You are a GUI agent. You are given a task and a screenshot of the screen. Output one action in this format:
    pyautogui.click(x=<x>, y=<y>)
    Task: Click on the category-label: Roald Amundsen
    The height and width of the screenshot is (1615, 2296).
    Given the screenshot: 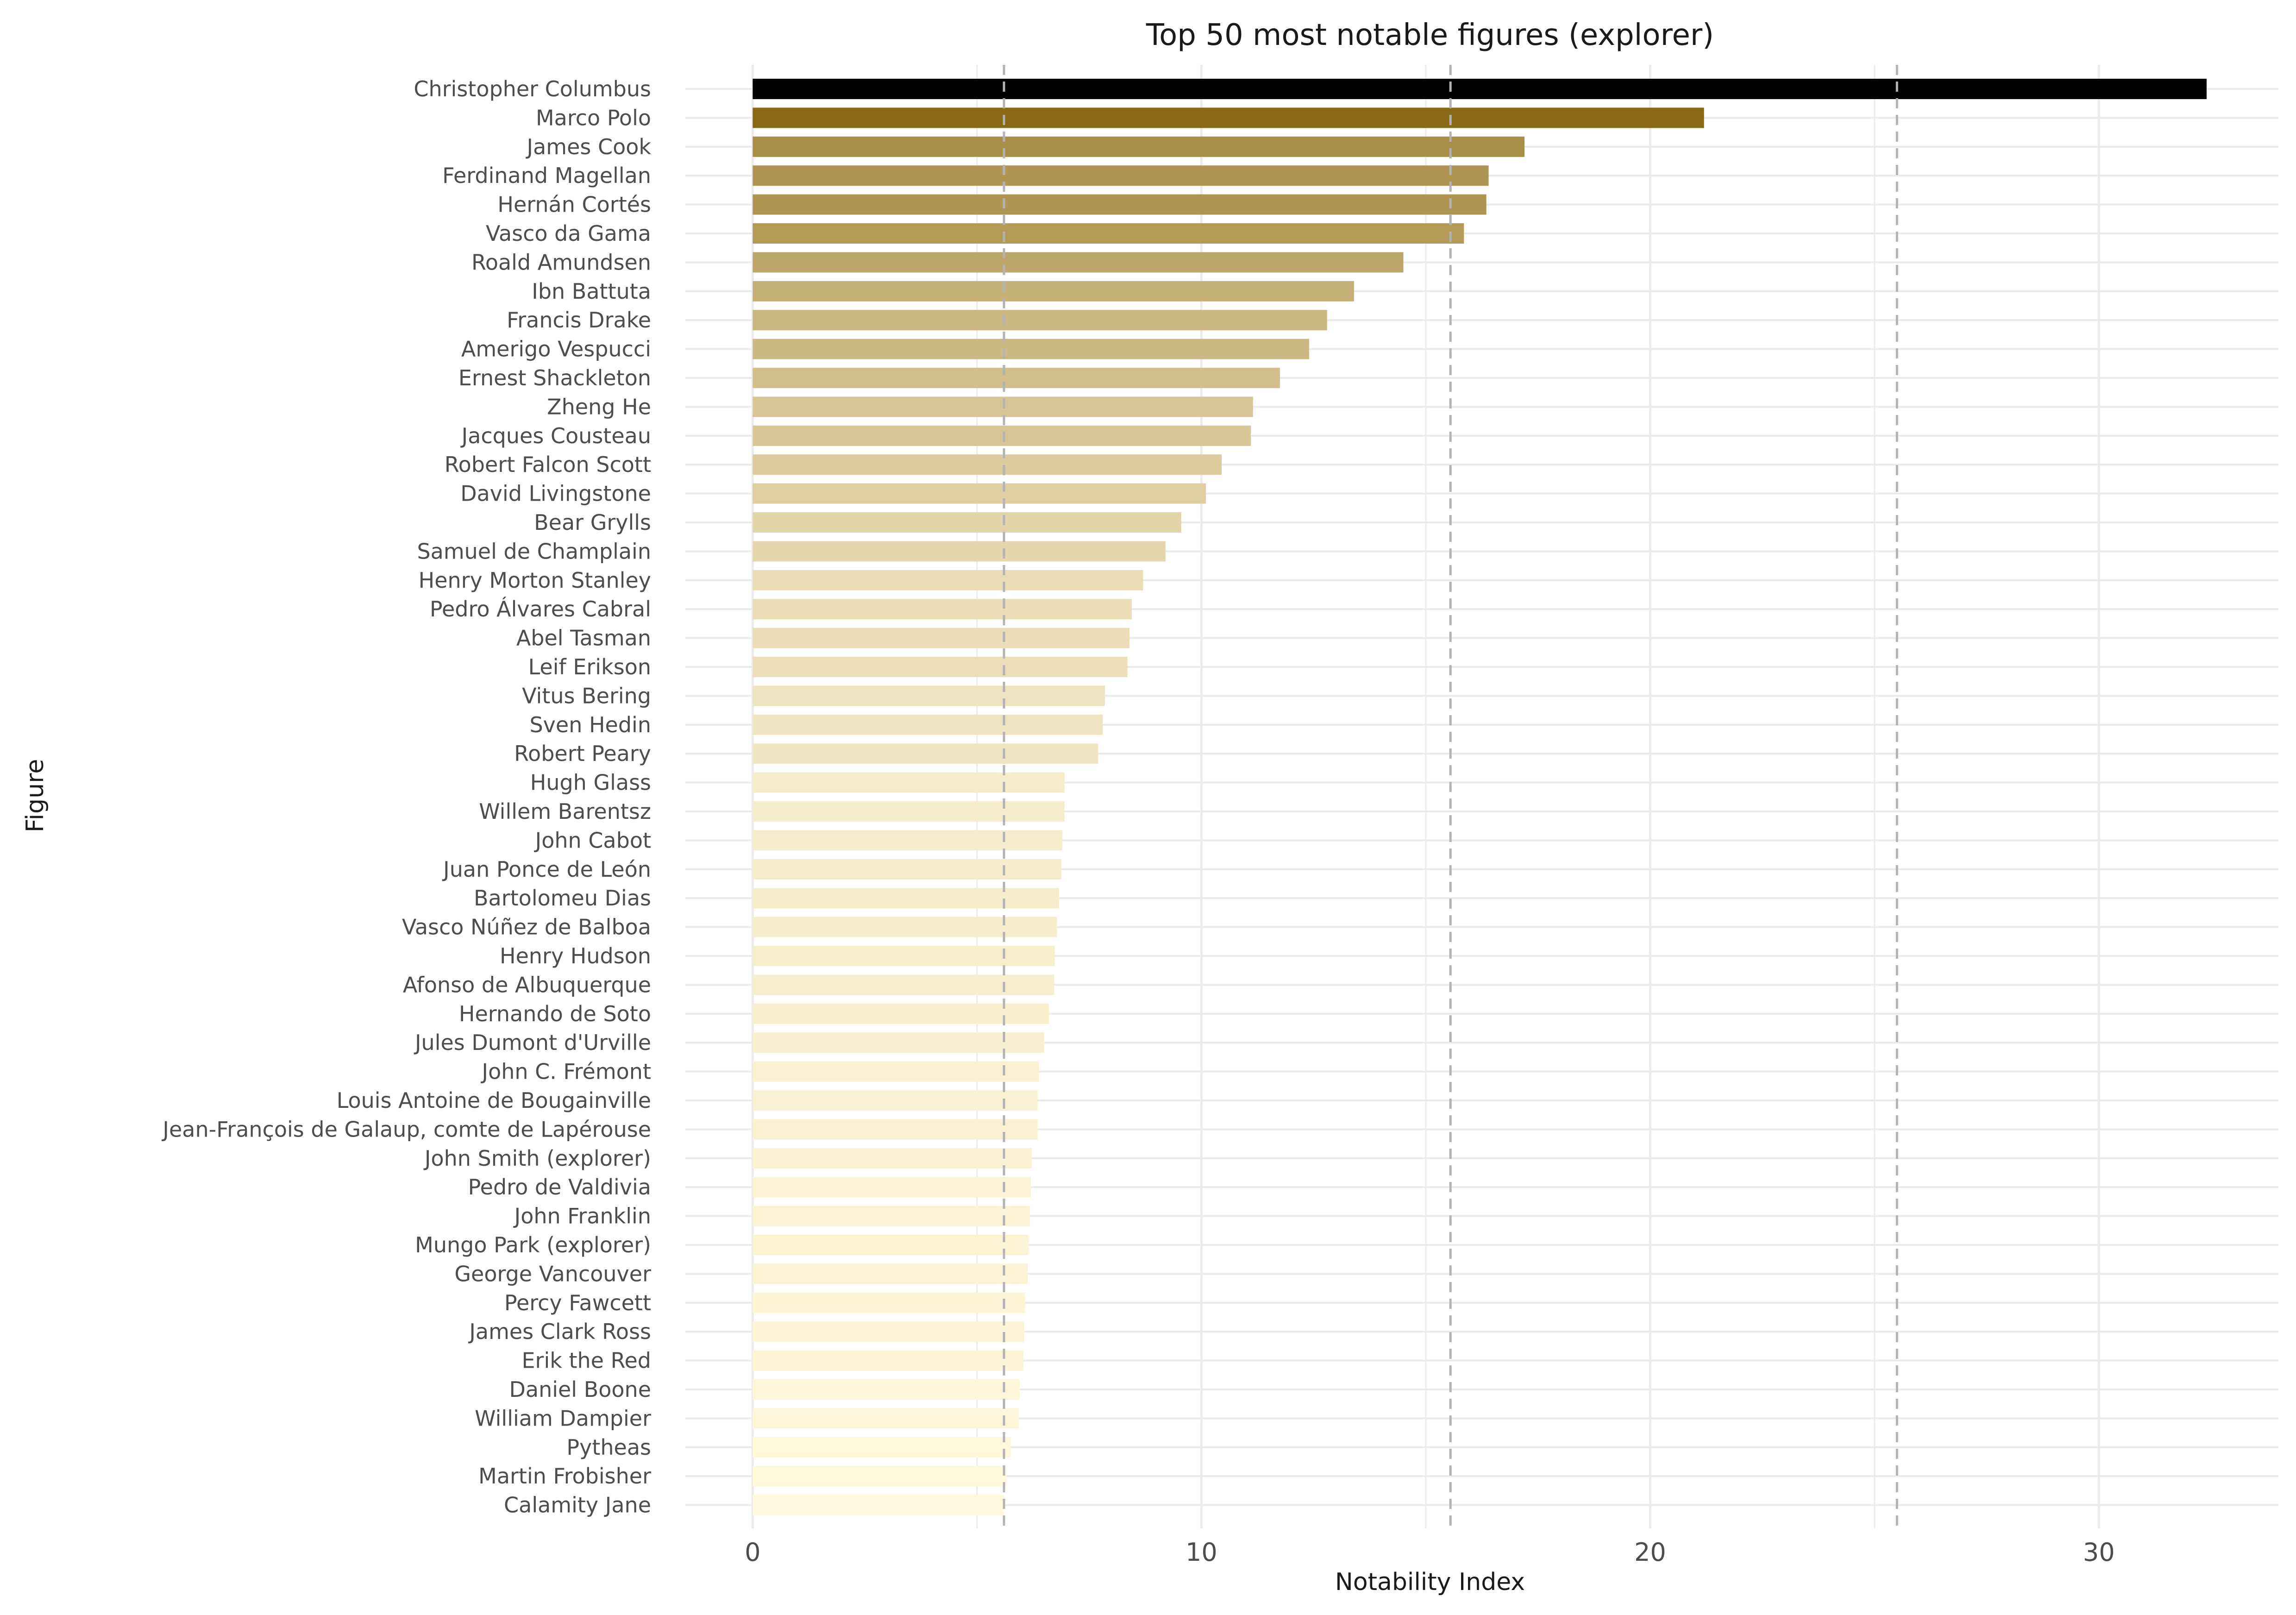 What is the action you would take?
    pyautogui.click(x=561, y=262)
    